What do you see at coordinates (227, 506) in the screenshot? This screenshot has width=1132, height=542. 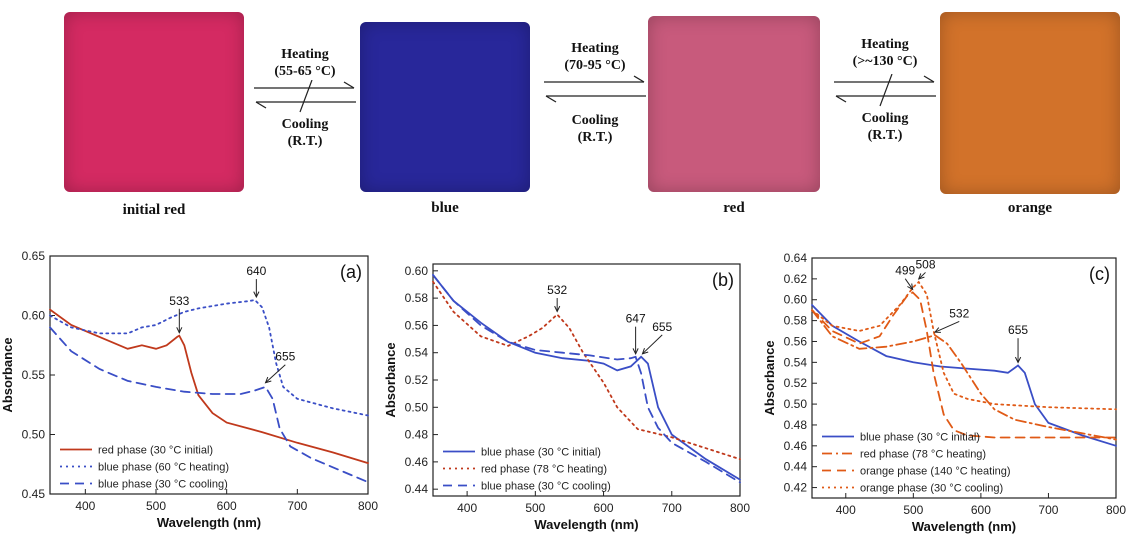 I see `chart-1-x-tick-label: 600` at bounding box center [227, 506].